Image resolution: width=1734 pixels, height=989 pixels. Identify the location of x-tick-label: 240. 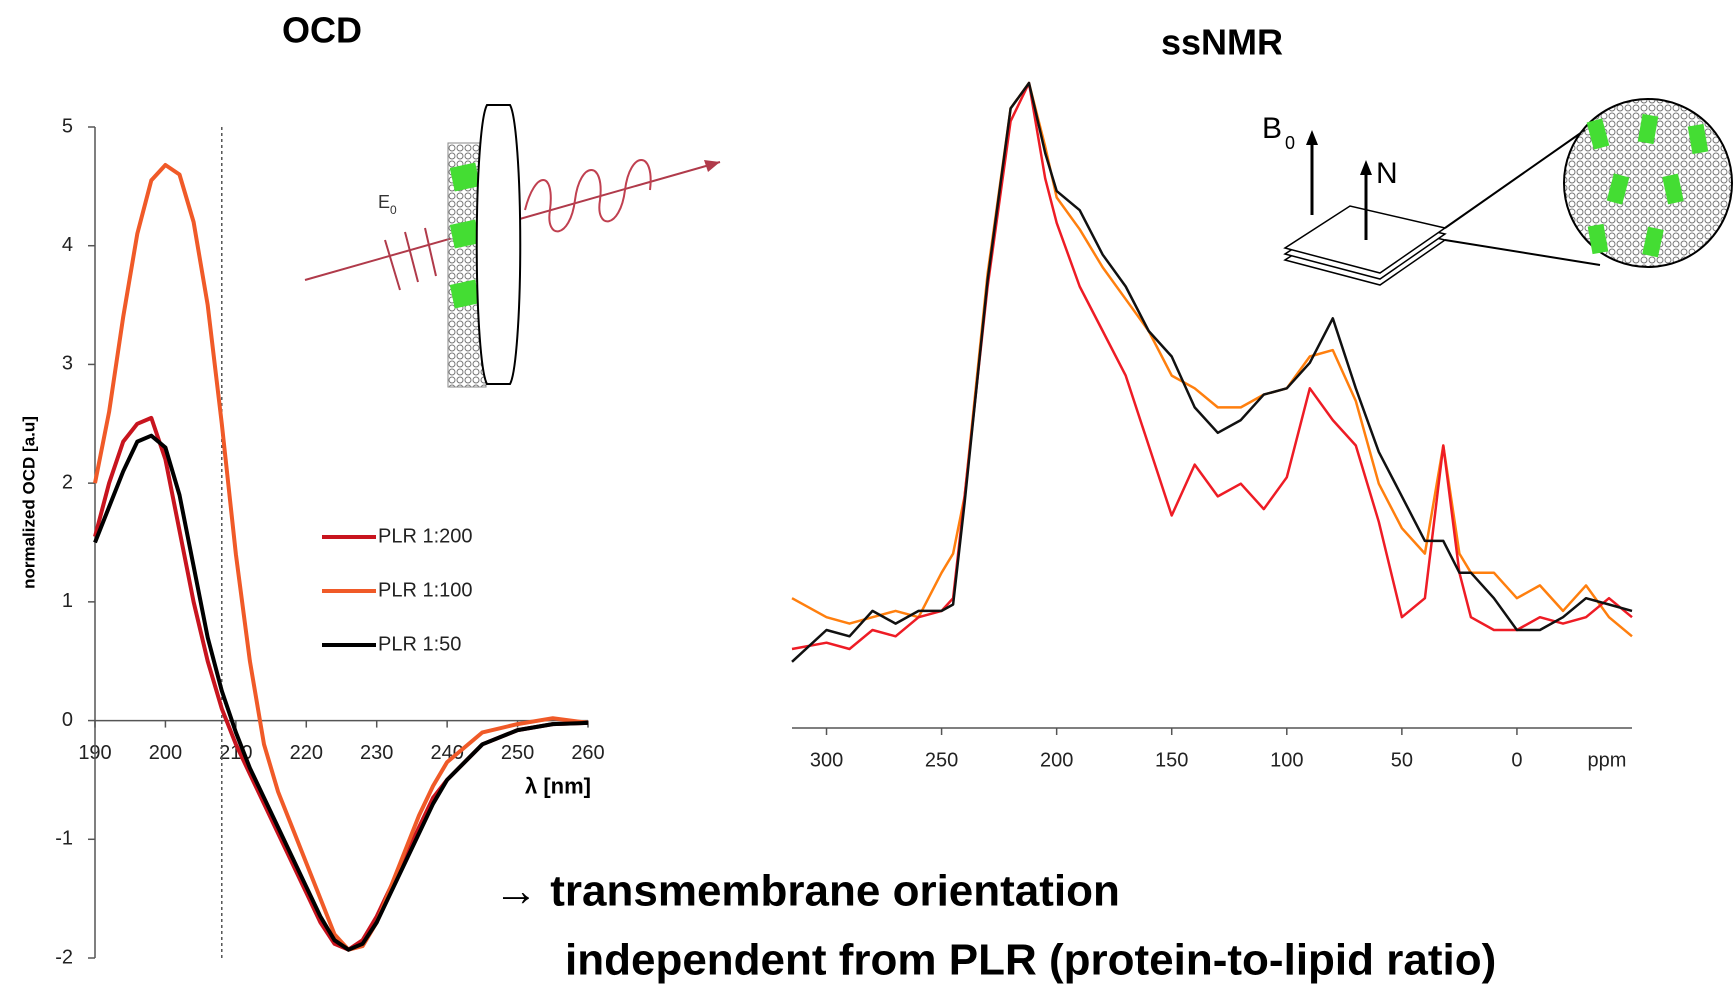
(446, 753).